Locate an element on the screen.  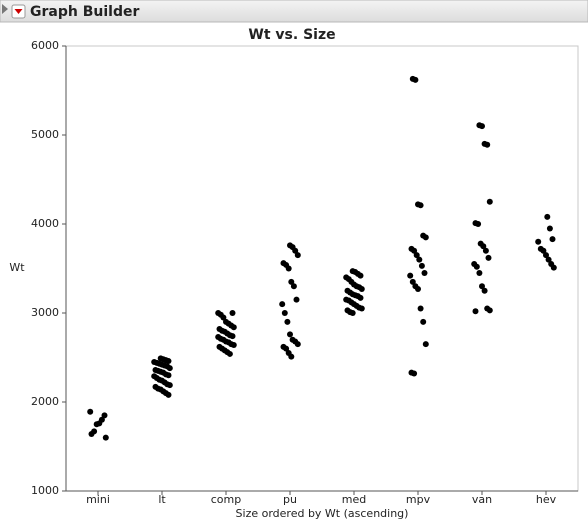
x-tick-label: med is located at coordinates (354, 499).